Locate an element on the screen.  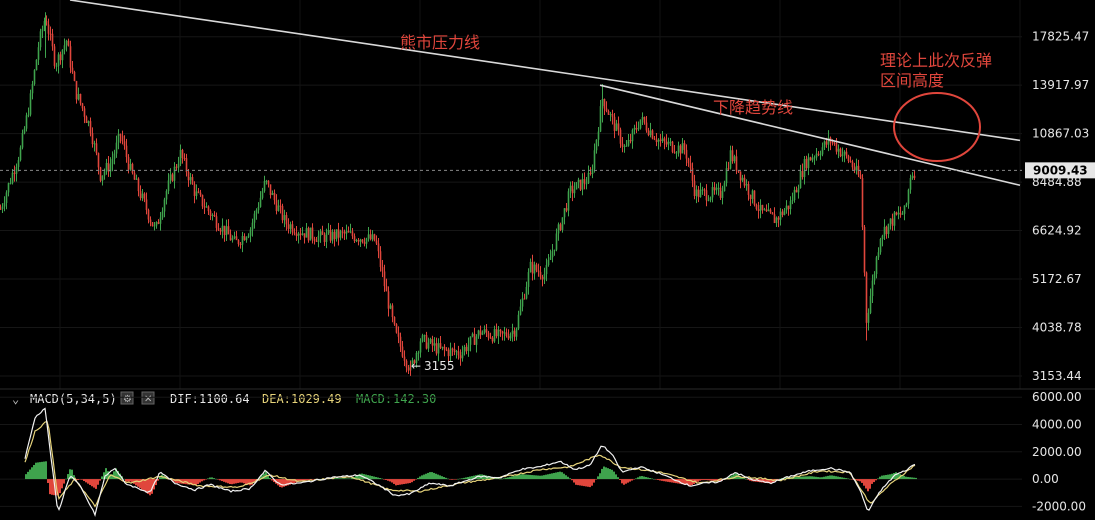
dif-value: 1100.64 is located at coordinates (224, 399).